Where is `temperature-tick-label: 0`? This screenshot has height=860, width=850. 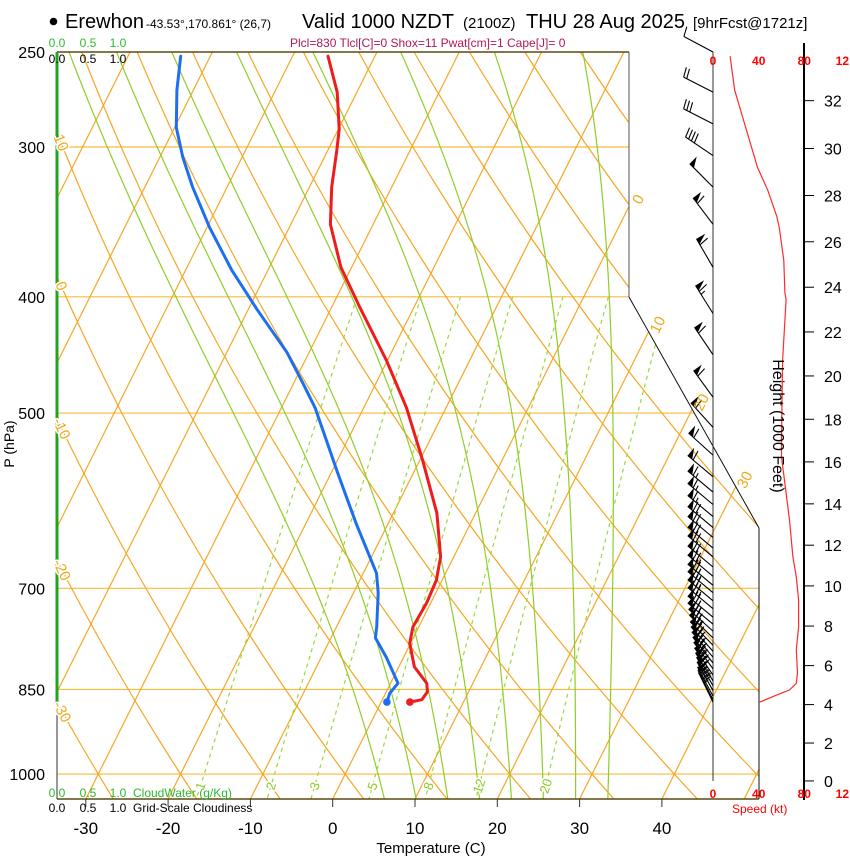
temperature-tick-label: 0 is located at coordinates (332, 828).